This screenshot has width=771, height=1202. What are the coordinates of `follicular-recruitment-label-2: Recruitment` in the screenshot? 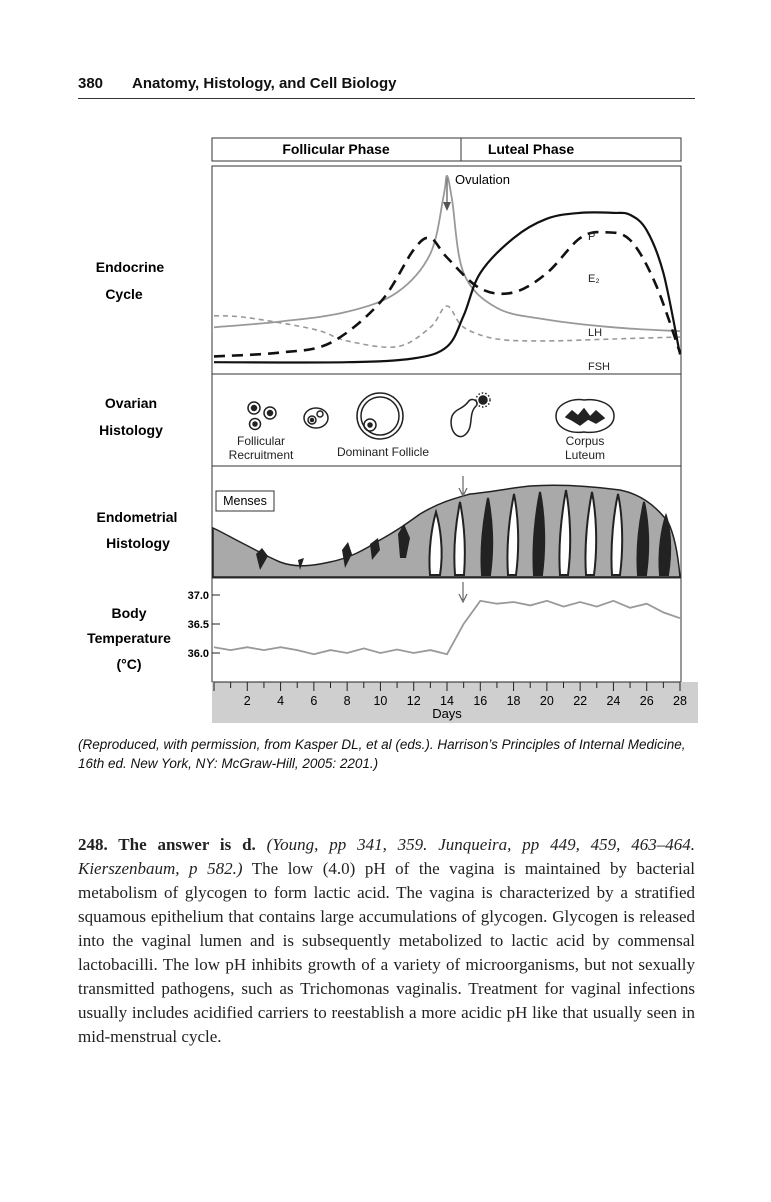 It's located at (261, 455).